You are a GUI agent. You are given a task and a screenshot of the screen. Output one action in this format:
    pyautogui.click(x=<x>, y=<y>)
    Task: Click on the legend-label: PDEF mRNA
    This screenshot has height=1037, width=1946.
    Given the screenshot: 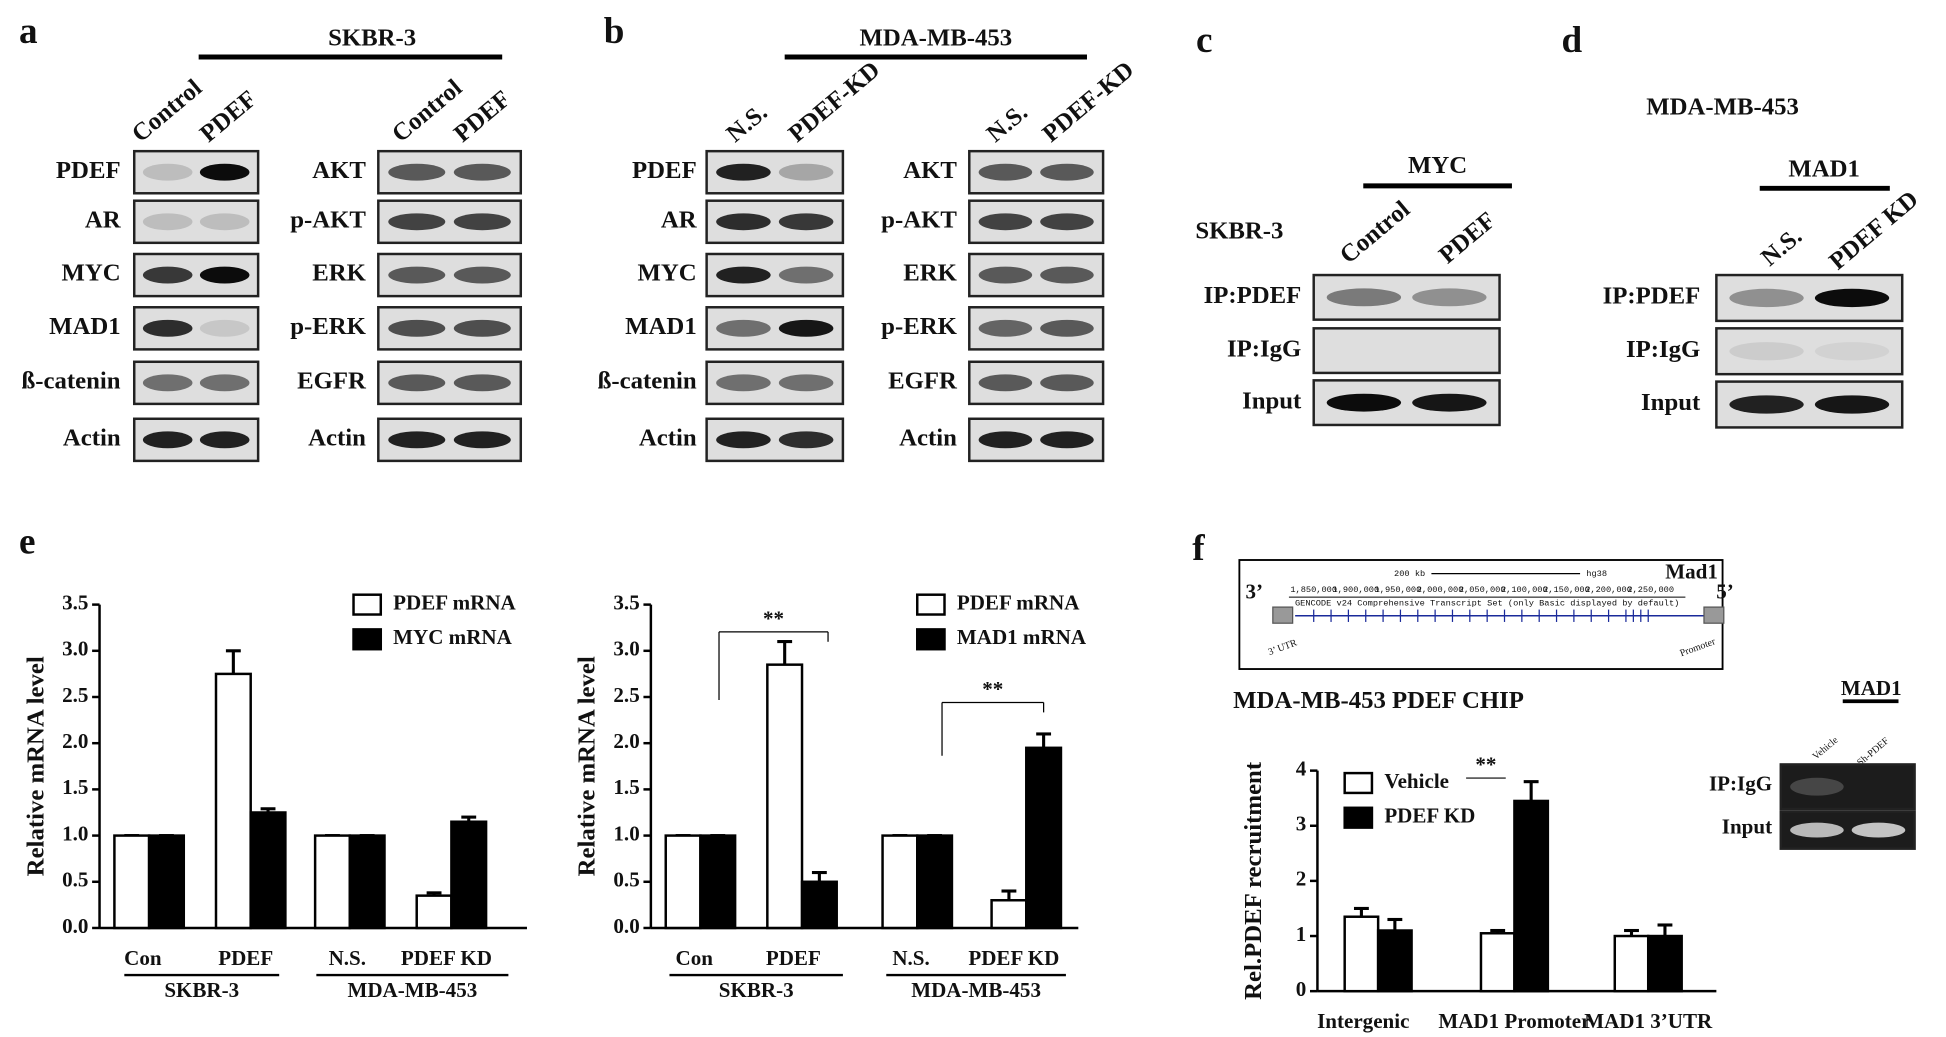 What is the action you would take?
    pyautogui.click(x=454, y=602)
    